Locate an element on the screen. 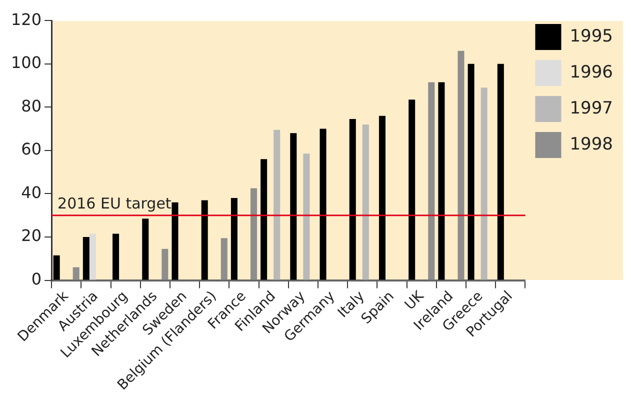  y-tick-label: 120 is located at coordinates (26, 19).